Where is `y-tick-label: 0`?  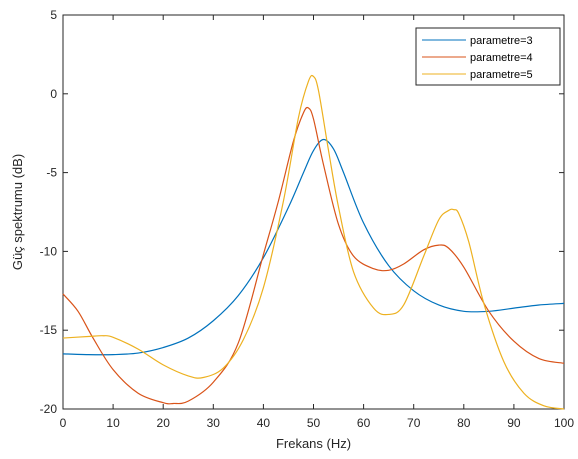 y-tick-label: 0 is located at coordinates (53, 94).